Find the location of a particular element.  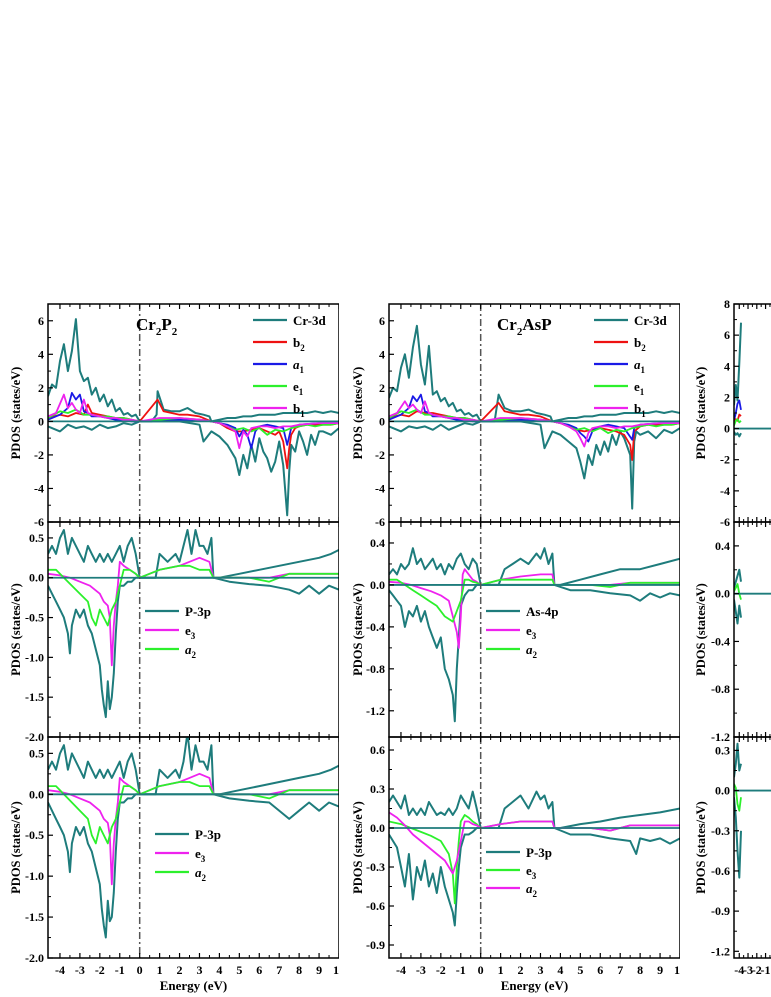

y-tick-label: 0.4 is located at coordinates (722, 546).